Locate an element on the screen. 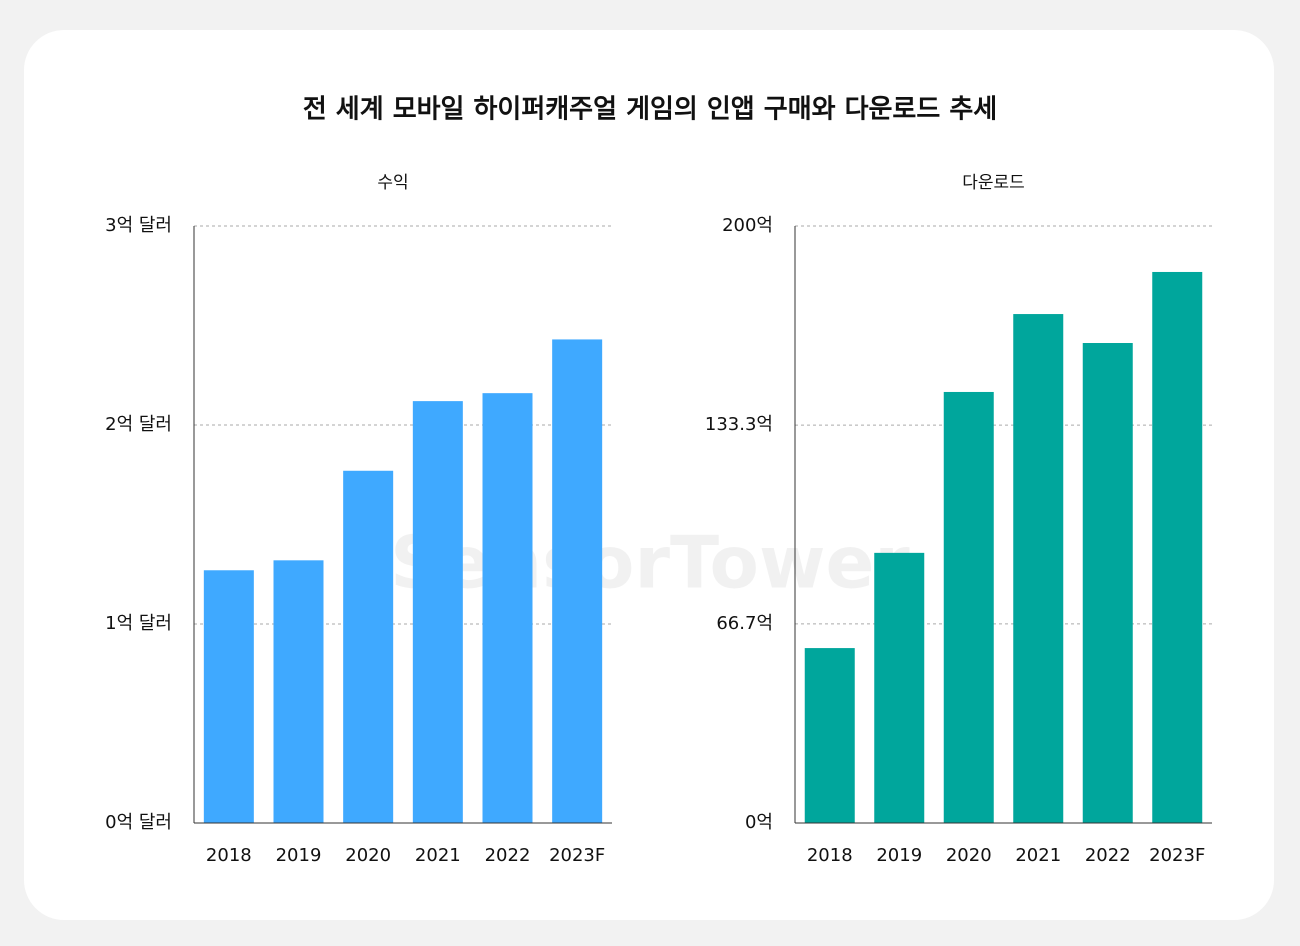 The height and width of the screenshot is (946, 1300). y-tick-label: 66.7억 is located at coordinates (744, 623).